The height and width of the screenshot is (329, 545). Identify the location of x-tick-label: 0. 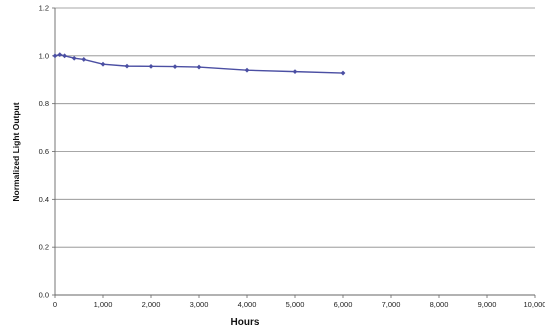
(55, 304).